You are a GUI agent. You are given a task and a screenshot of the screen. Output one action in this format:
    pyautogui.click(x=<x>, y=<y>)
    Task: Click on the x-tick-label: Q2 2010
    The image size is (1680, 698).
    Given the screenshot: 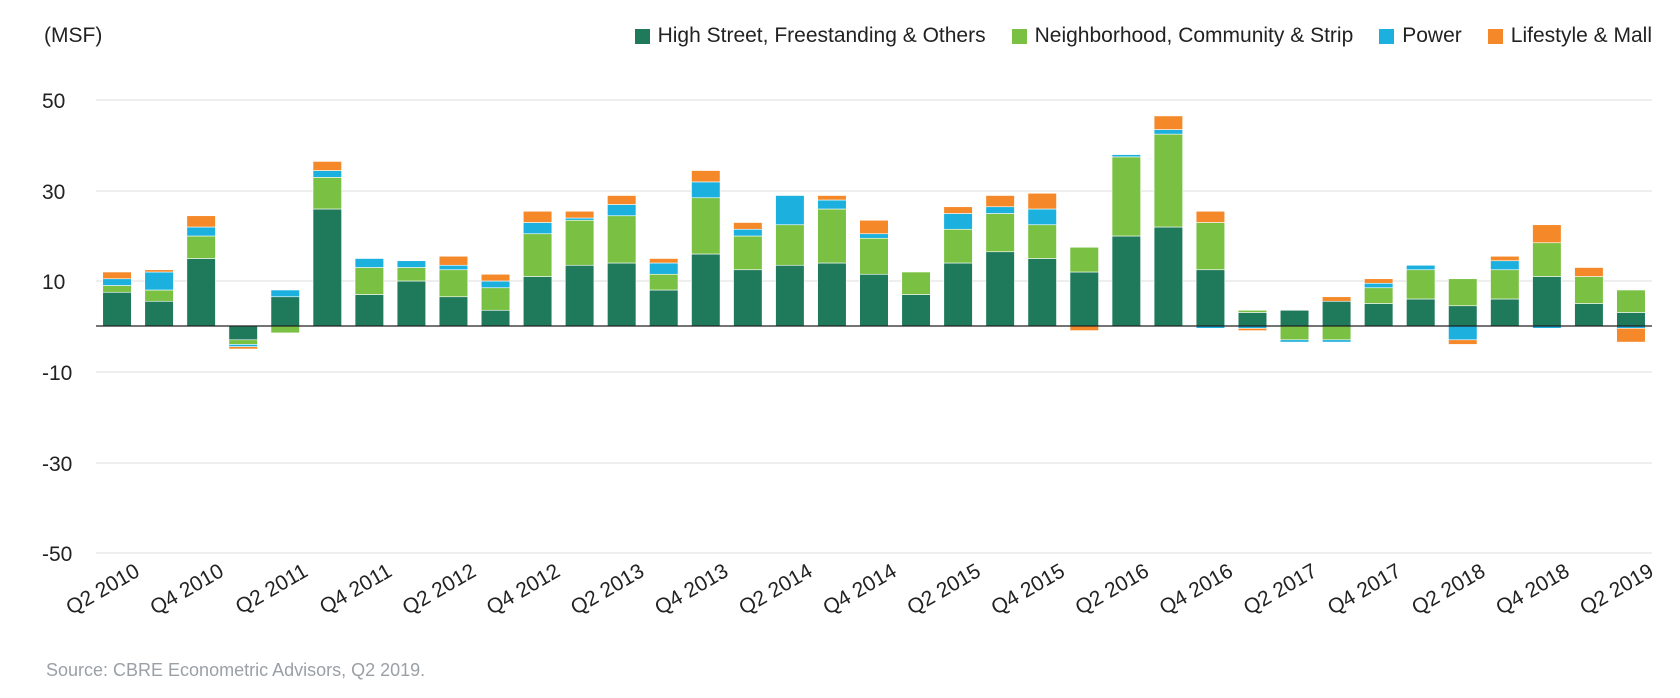 What is the action you would take?
    pyautogui.click(x=102, y=589)
    